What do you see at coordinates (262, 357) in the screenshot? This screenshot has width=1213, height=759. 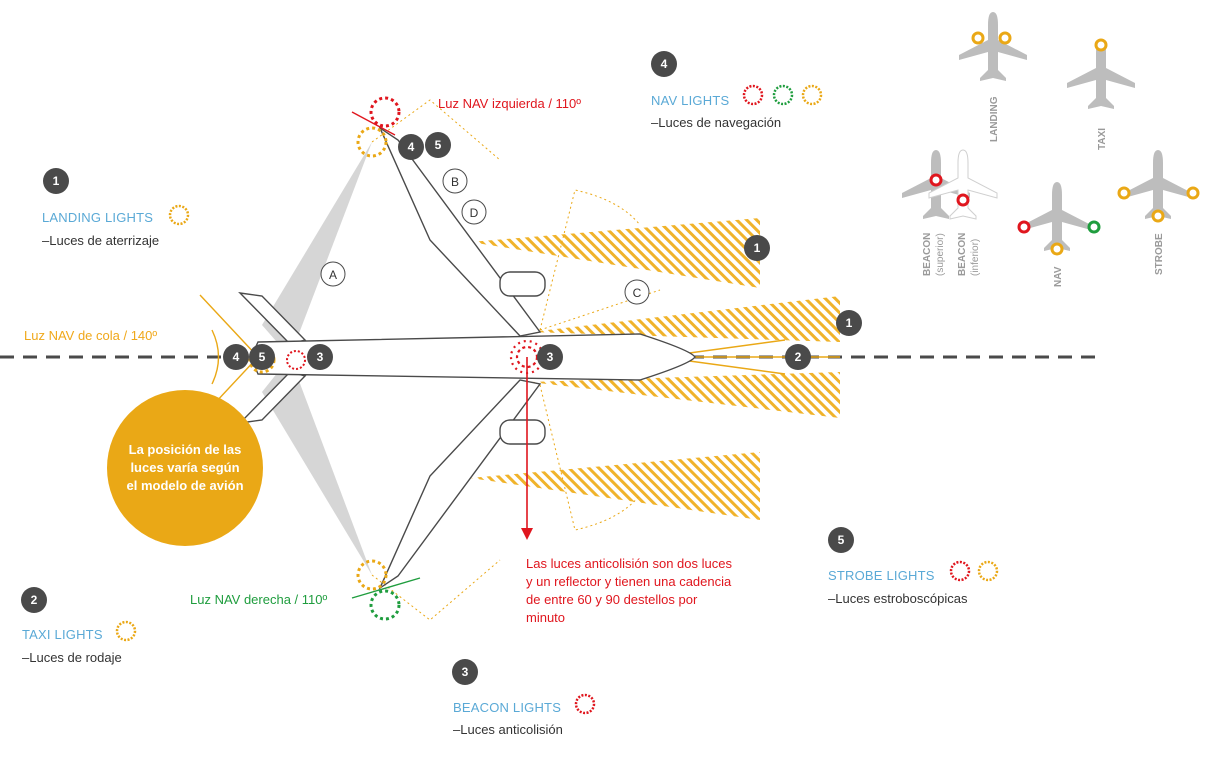 I see `marker-5b: 5` at bounding box center [262, 357].